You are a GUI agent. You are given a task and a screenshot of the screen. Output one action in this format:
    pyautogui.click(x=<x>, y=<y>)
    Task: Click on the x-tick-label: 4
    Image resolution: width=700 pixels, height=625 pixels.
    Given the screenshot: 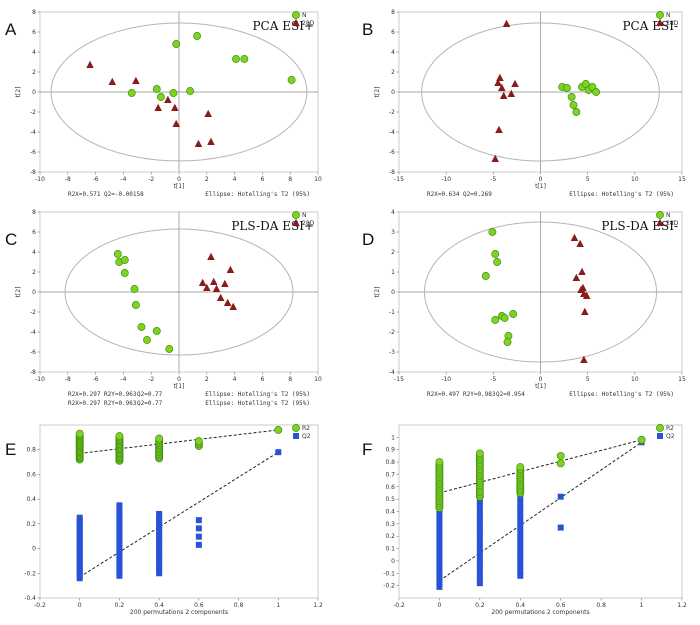 What is the action you would take?
    pyautogui.click(x=235, y=179)
    